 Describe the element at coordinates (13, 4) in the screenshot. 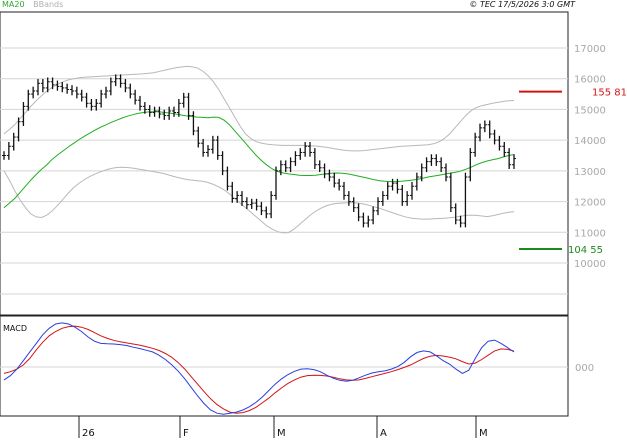

I see `legend-ma20: MA20` at that location.